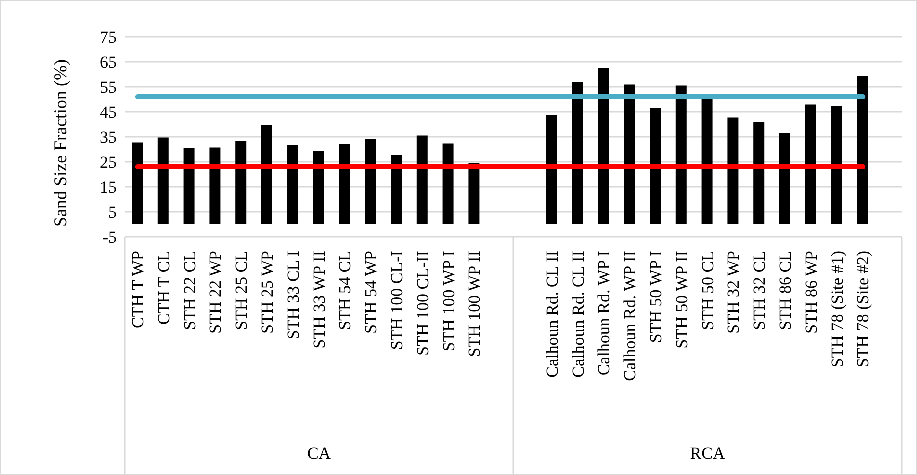 The width and height of the screenshot is (917, 475). I want to click on x-tick-label: STH 32 WP, so click(734, 292).